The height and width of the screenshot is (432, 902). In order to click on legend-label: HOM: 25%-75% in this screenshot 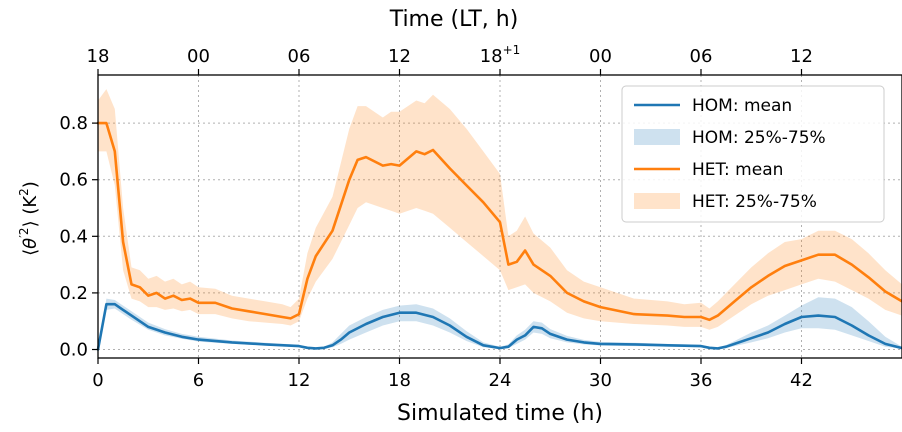, I will do `click(759, 138)`.